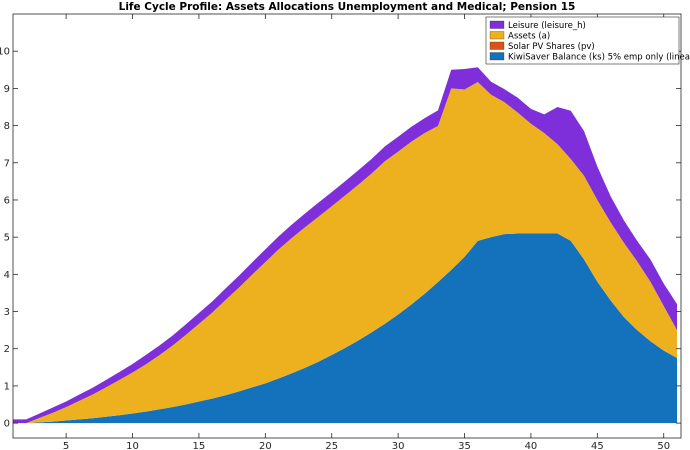 This screenshot has width=690, height=450. I want to click on legend-label: Assets (a), so click(529, 37).